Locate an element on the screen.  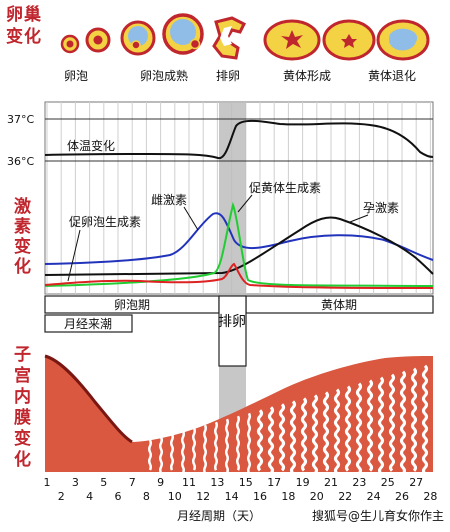
estrogen-pointer is located at coordinates (191, 218).